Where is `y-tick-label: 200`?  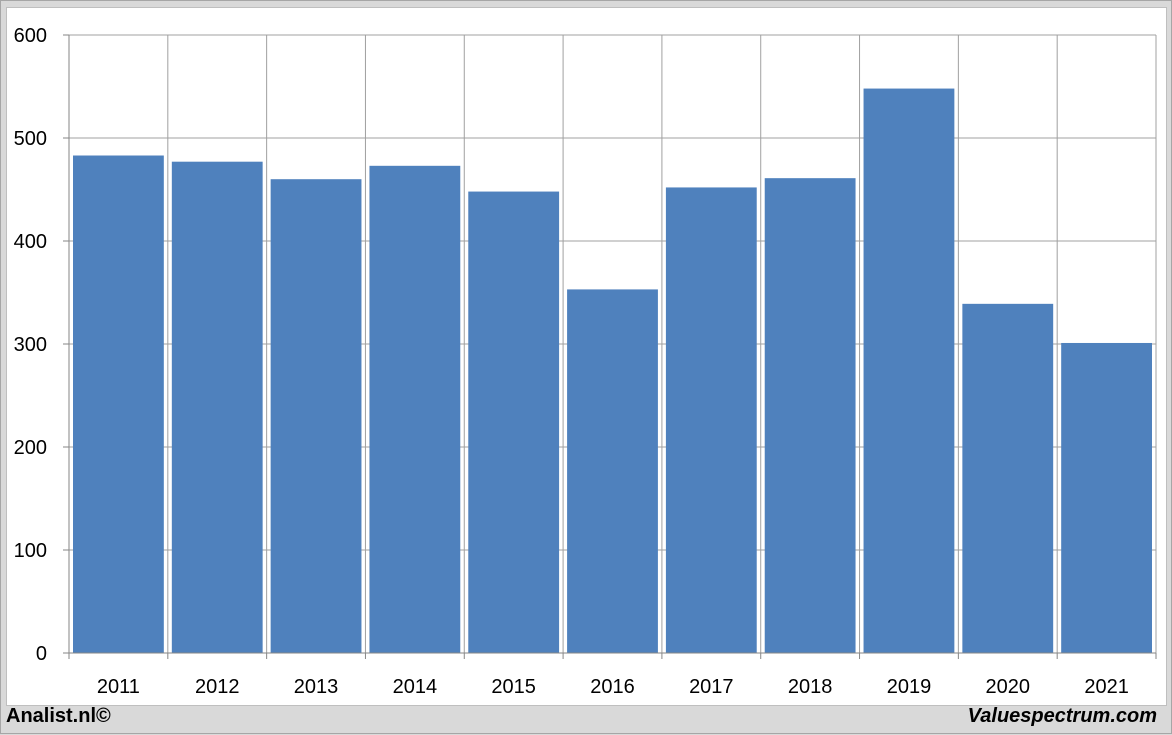 y-tick-label: 200 is located at coordinates (30, 448).